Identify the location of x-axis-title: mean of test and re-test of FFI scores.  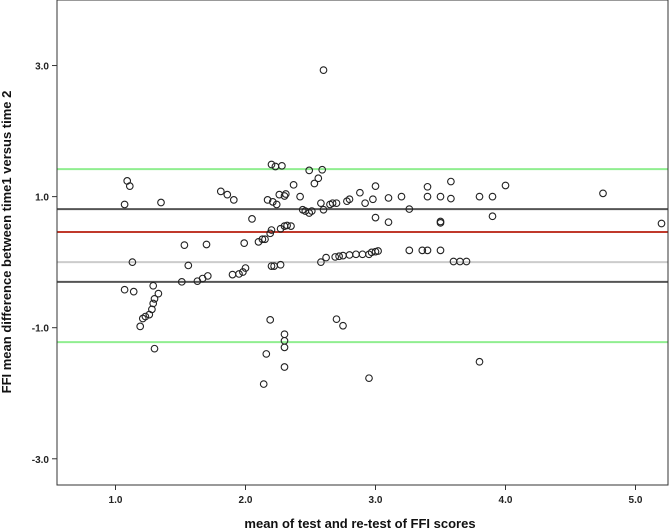
(359, 523).